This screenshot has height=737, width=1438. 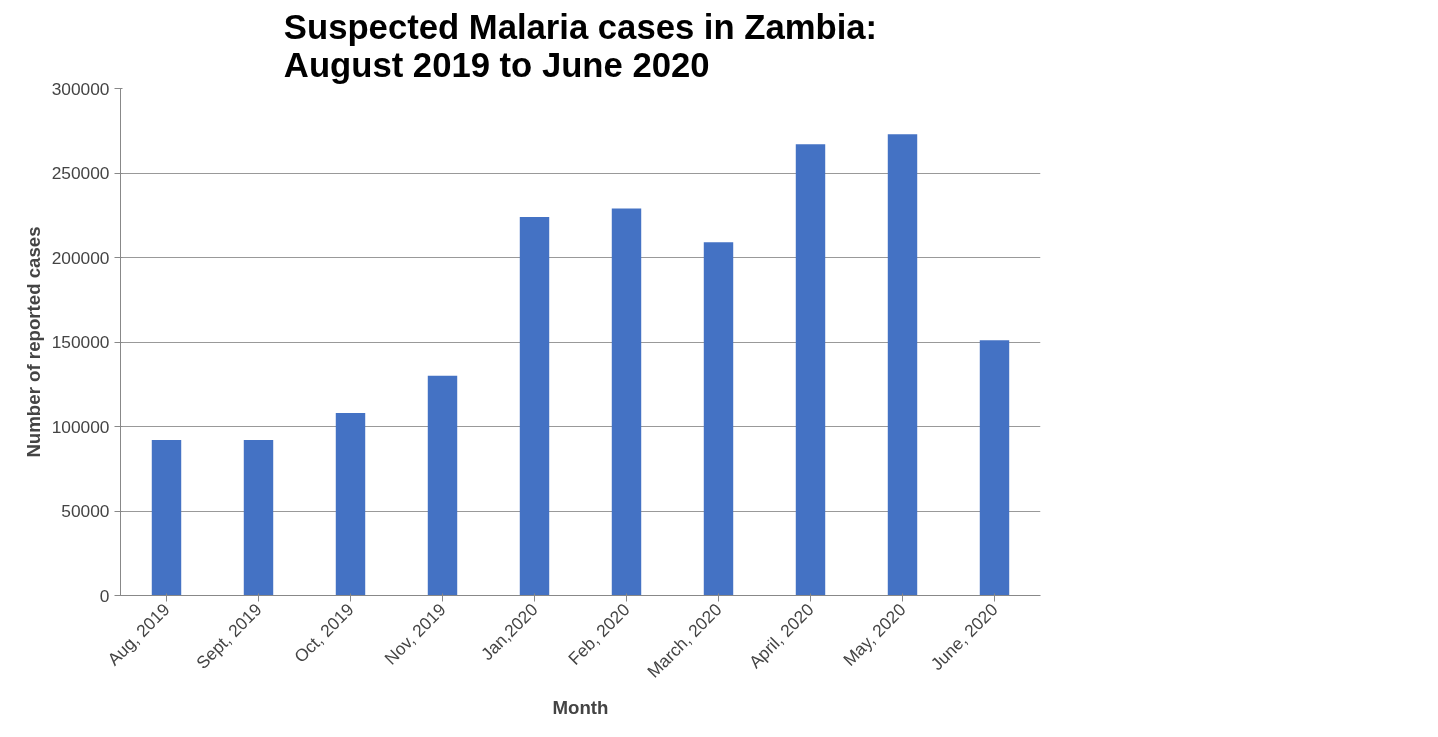 I want to click on y-tick-label: 150000, so click(x=80, y=342).